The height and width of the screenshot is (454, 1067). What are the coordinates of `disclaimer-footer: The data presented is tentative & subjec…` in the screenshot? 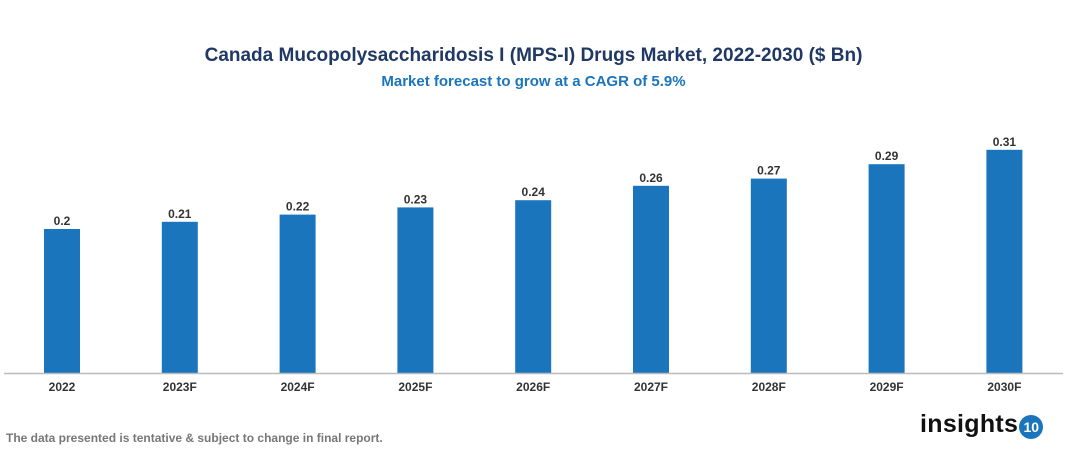 It's located at (194, 438).